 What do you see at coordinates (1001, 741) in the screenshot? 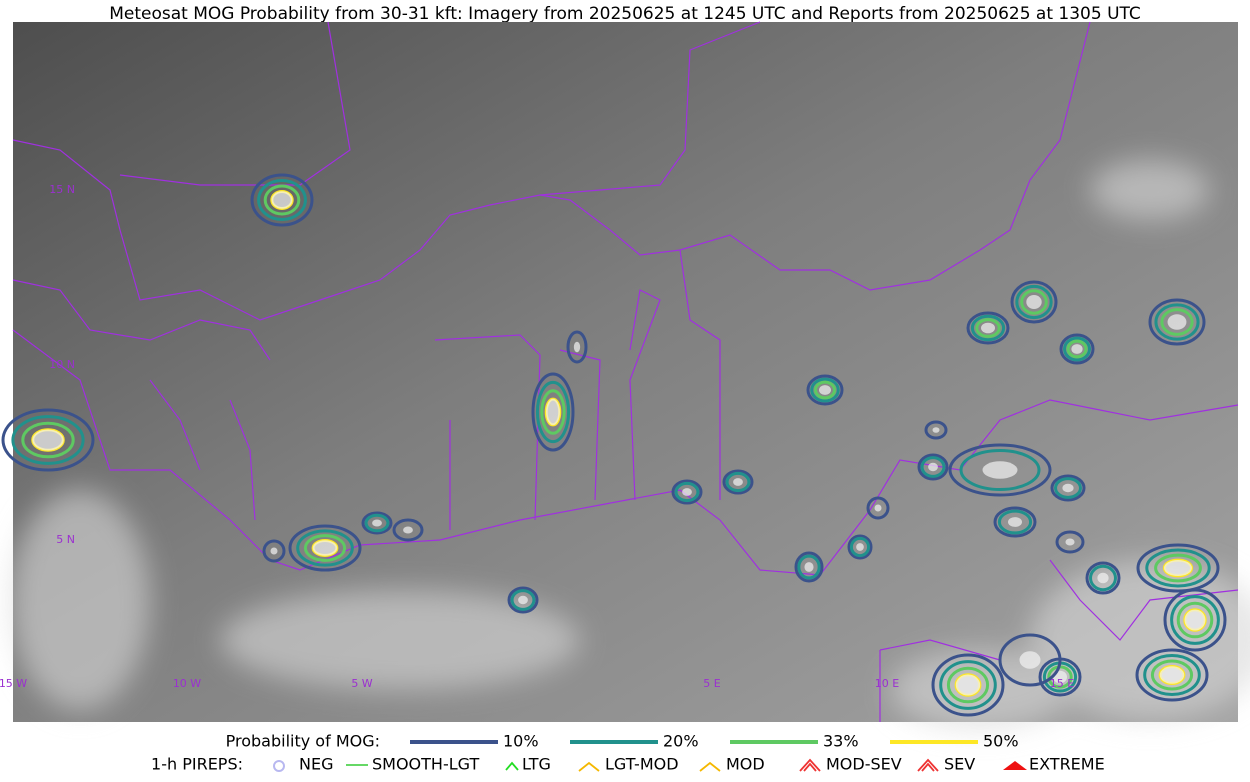
I see `legend-text: 50%` at bounding box center [1001, 741].